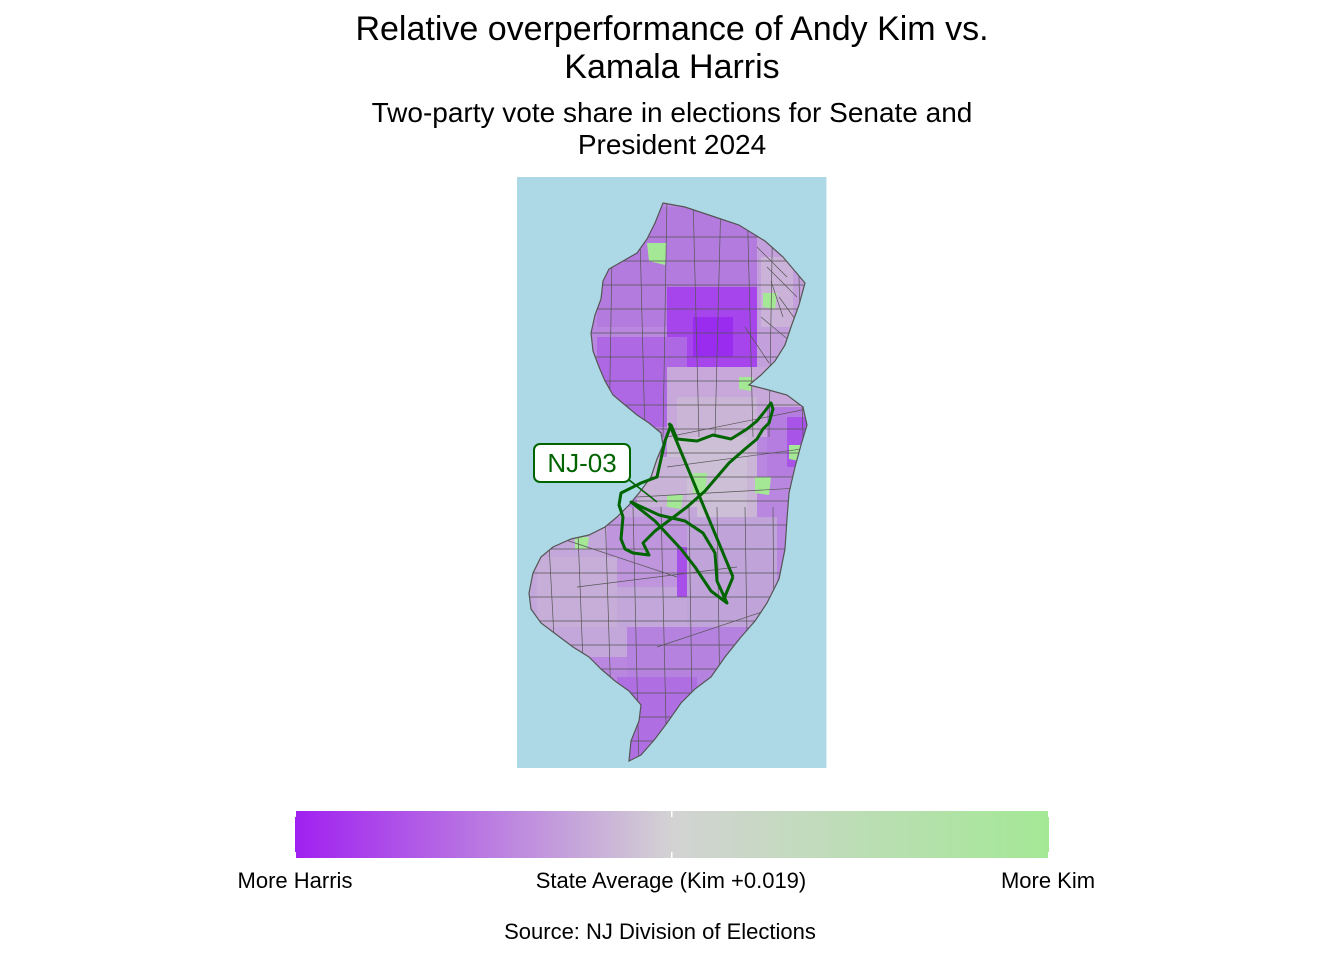  I want to click on legend-colorbar, so click(672, 834).